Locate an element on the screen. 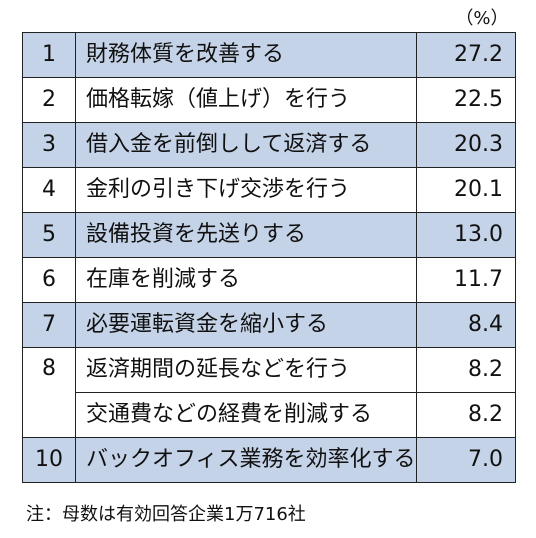 The image size is (536, 538). rank-cell: 7 is located at coordinates (49, 325).